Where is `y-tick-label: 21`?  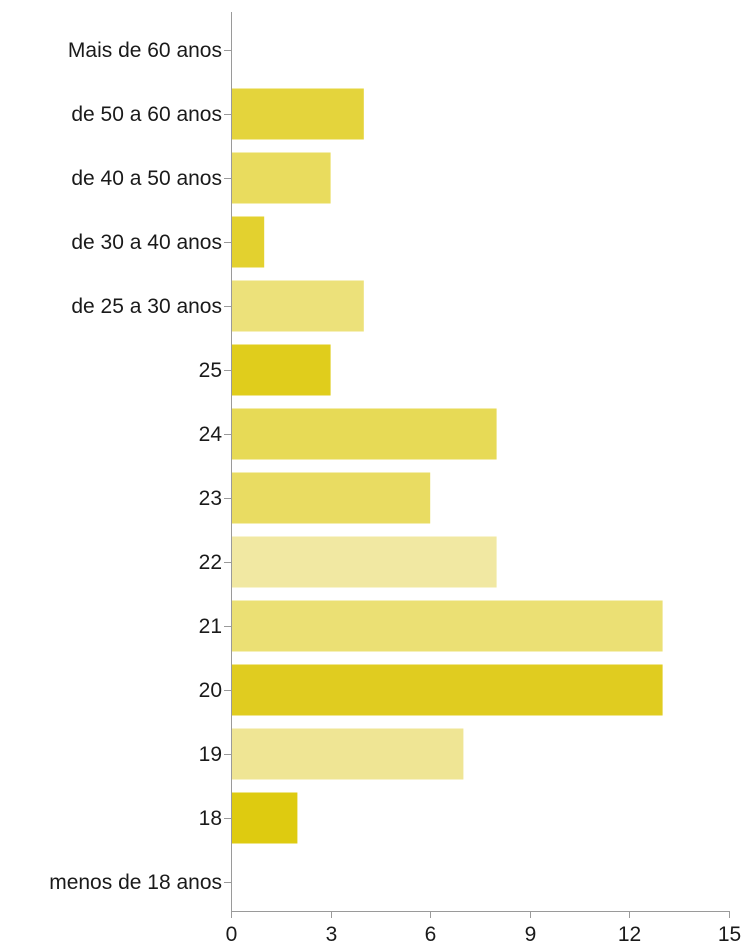 y-tick-label: 21 is located at coordinates (210, 626).